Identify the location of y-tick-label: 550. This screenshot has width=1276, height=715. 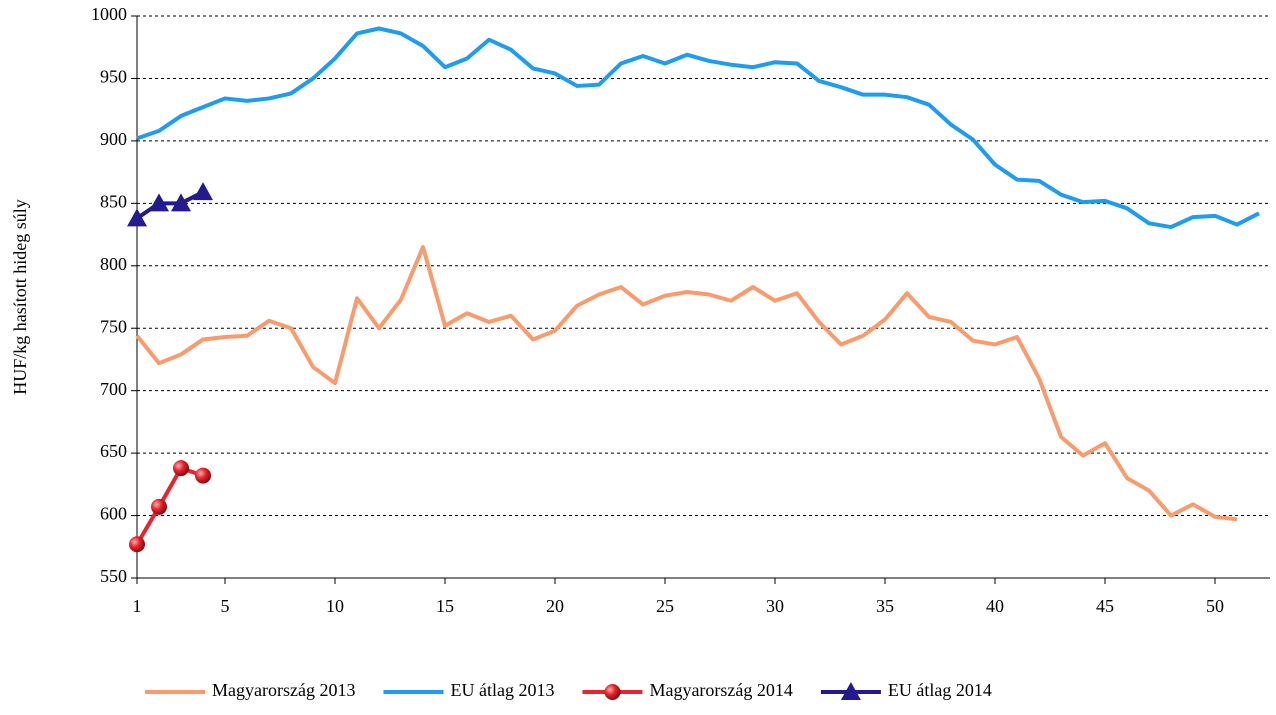
(113, 576).